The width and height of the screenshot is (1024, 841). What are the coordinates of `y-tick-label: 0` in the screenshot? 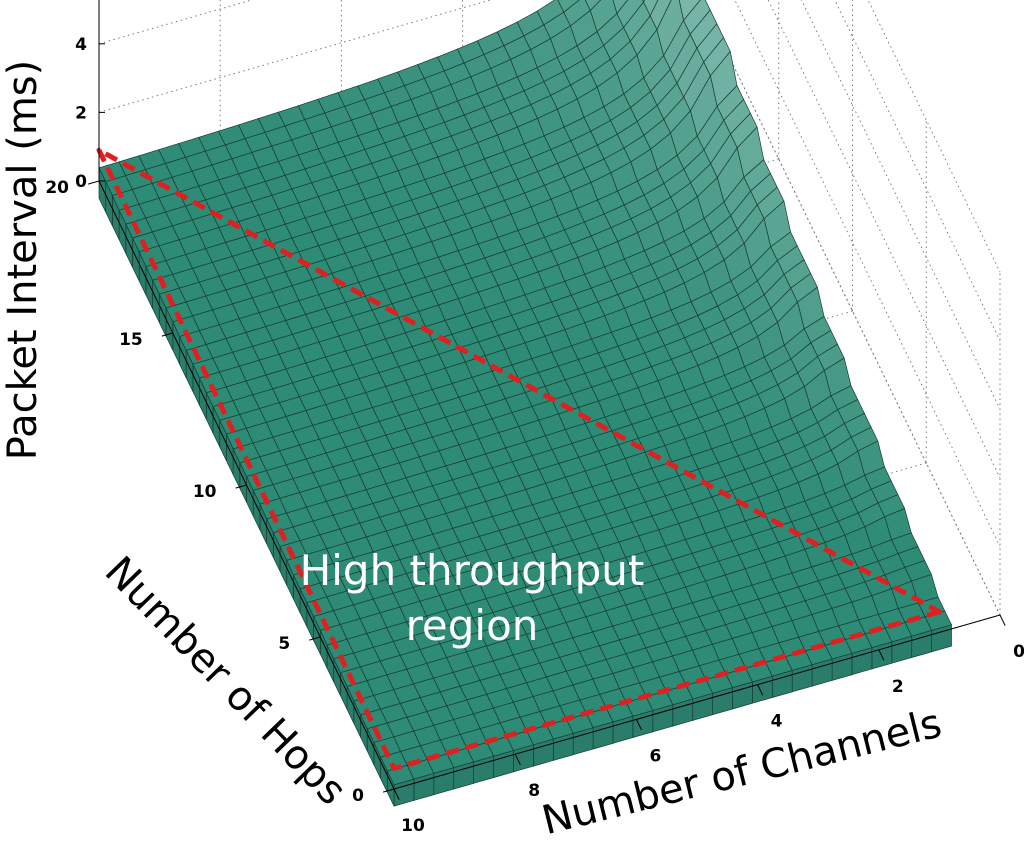 It's located at (358, 796).